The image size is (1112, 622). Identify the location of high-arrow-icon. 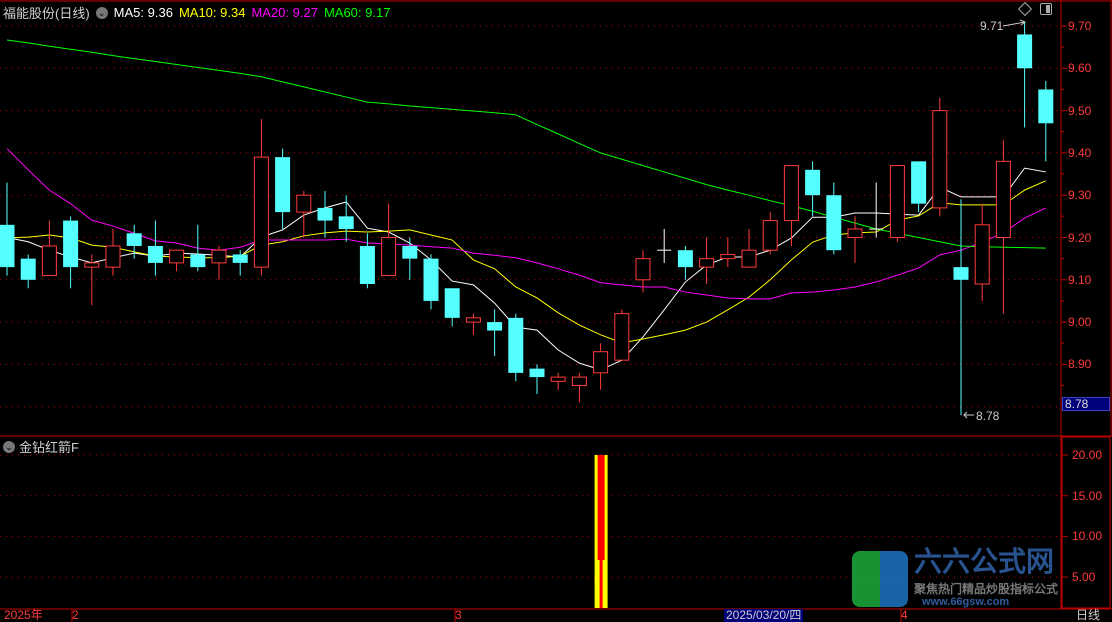
(1014, 23).